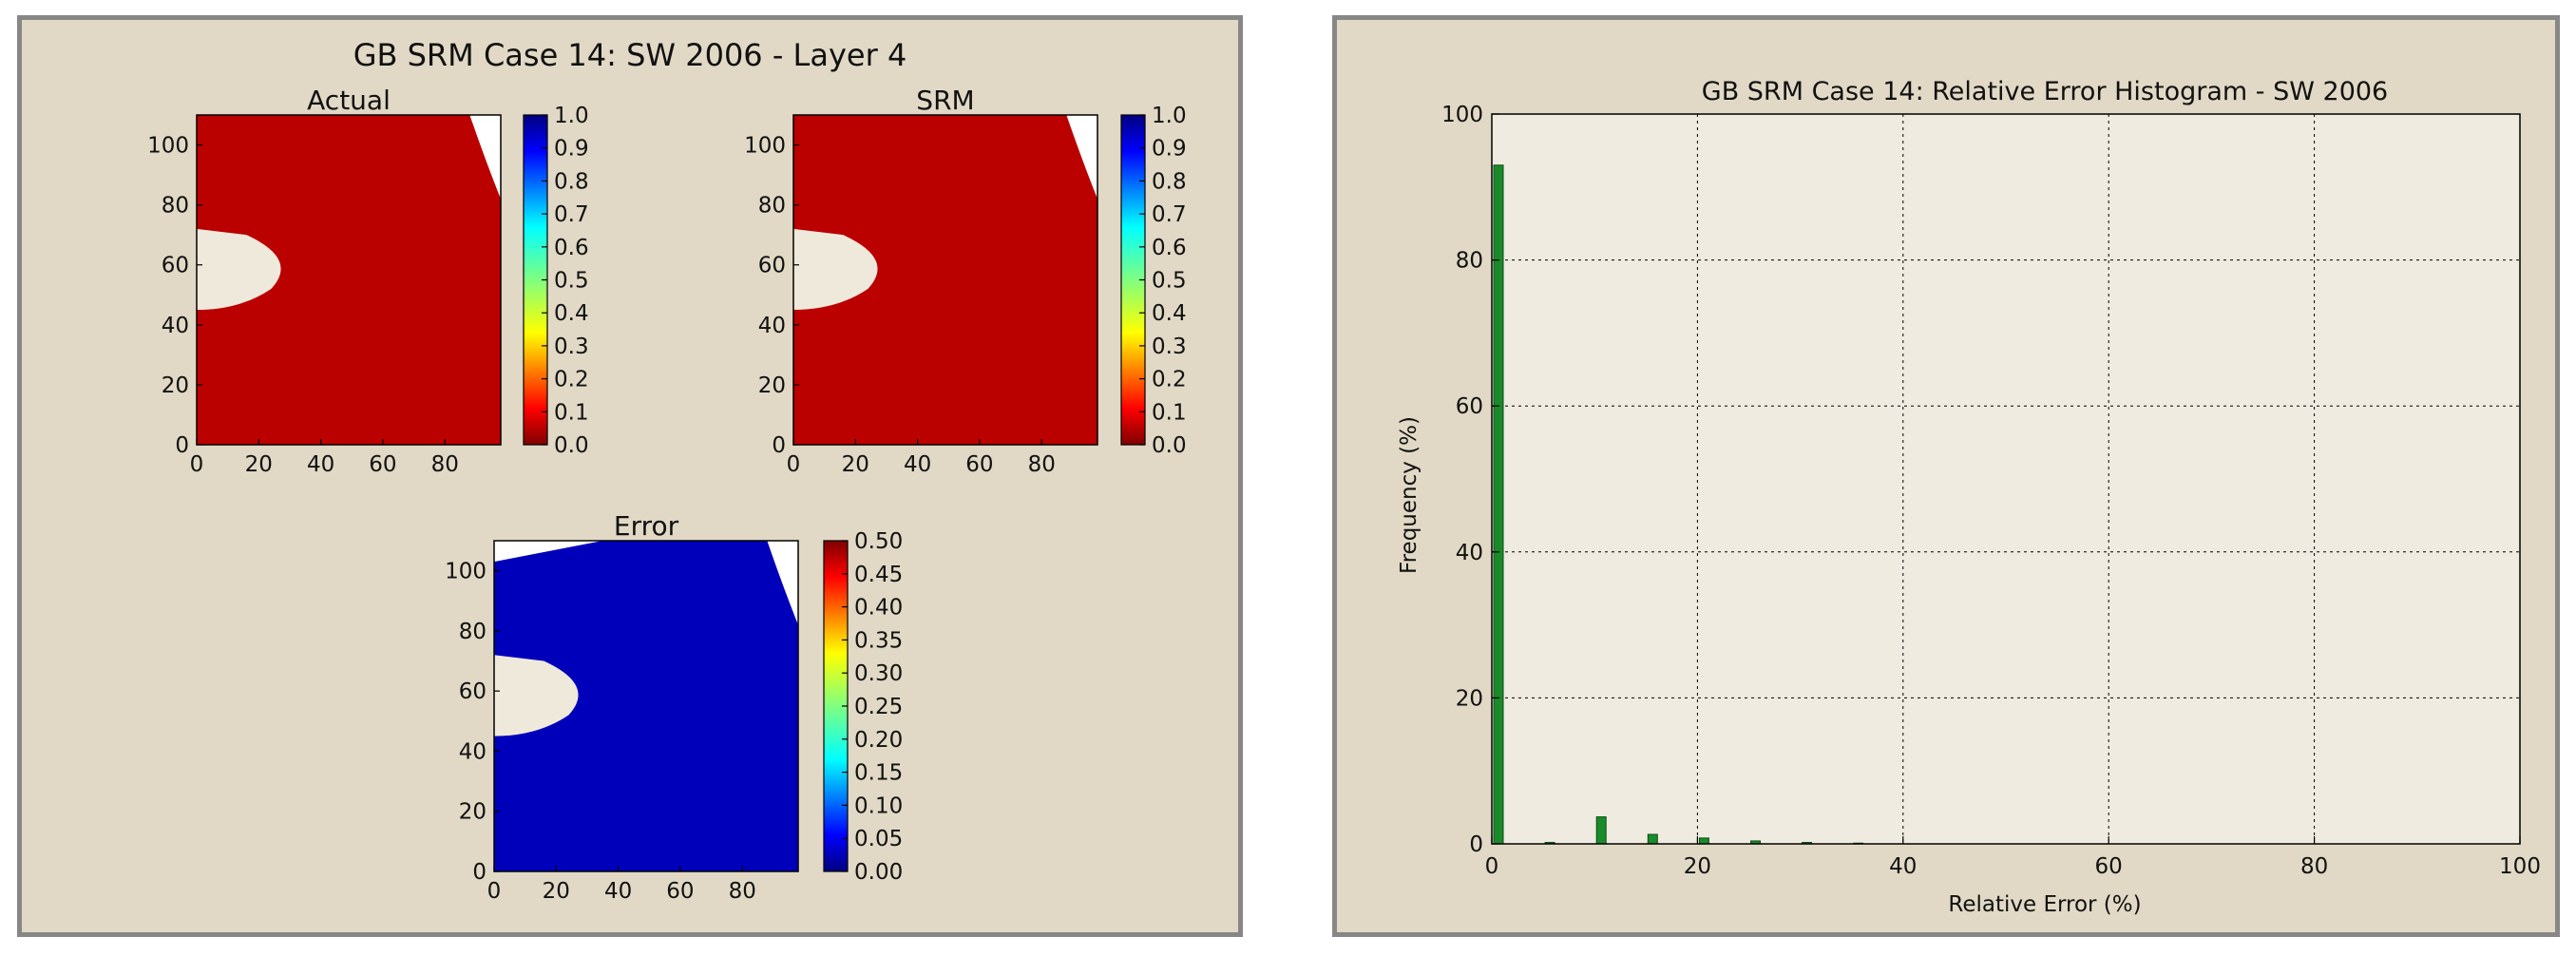  I want to click on subplot-title: Actual, so click(349, 101).